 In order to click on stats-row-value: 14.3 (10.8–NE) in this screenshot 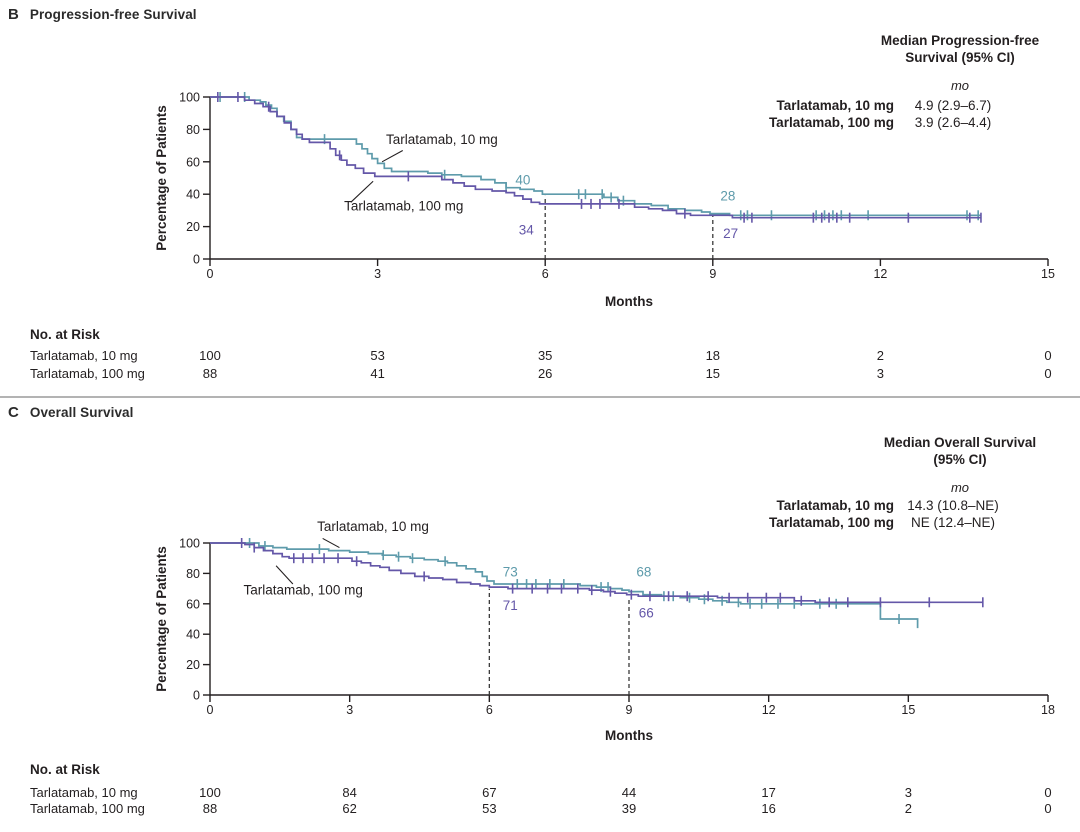, I will do `click(953, 505)`.